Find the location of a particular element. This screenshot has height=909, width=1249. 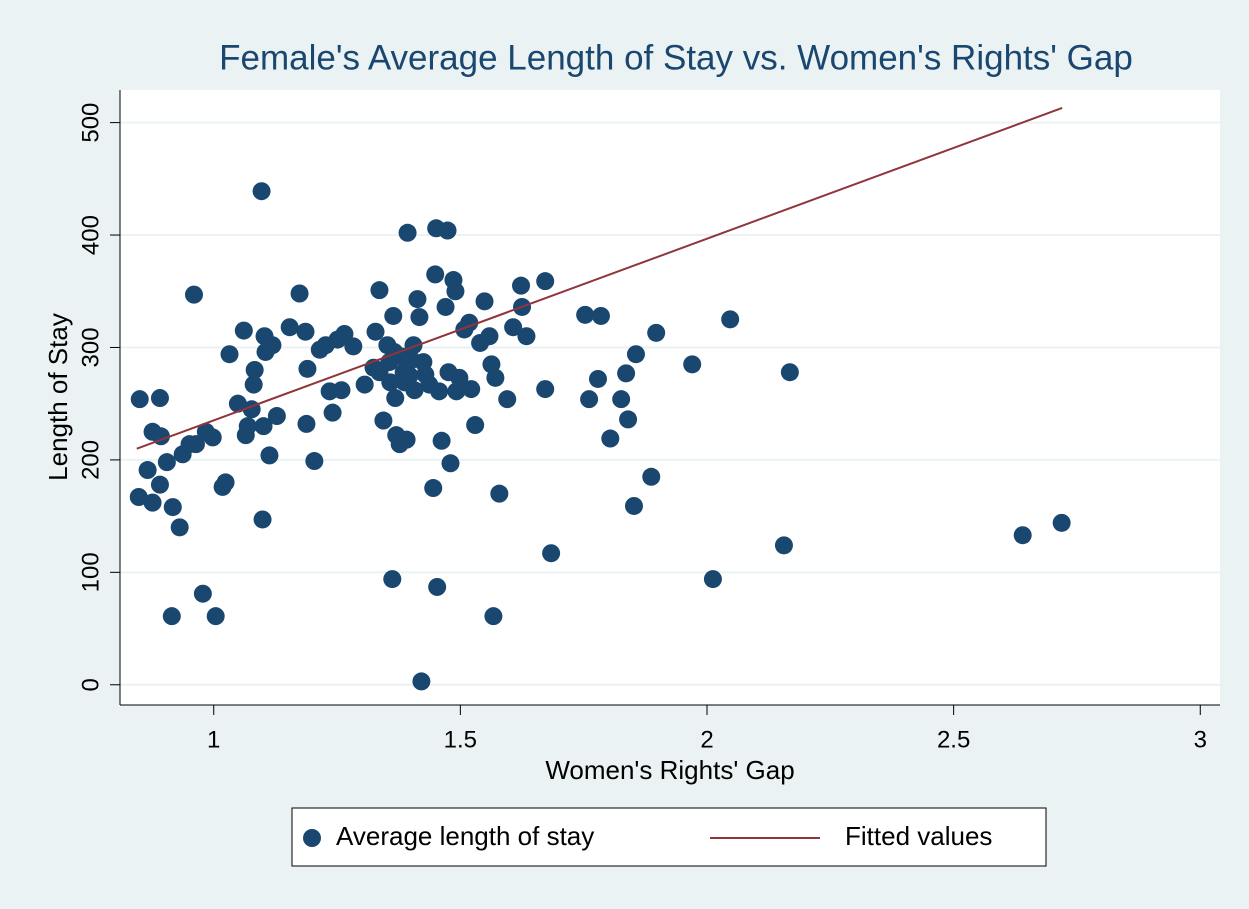

y-tick-label: 300 is located at coordinates (90, 347).